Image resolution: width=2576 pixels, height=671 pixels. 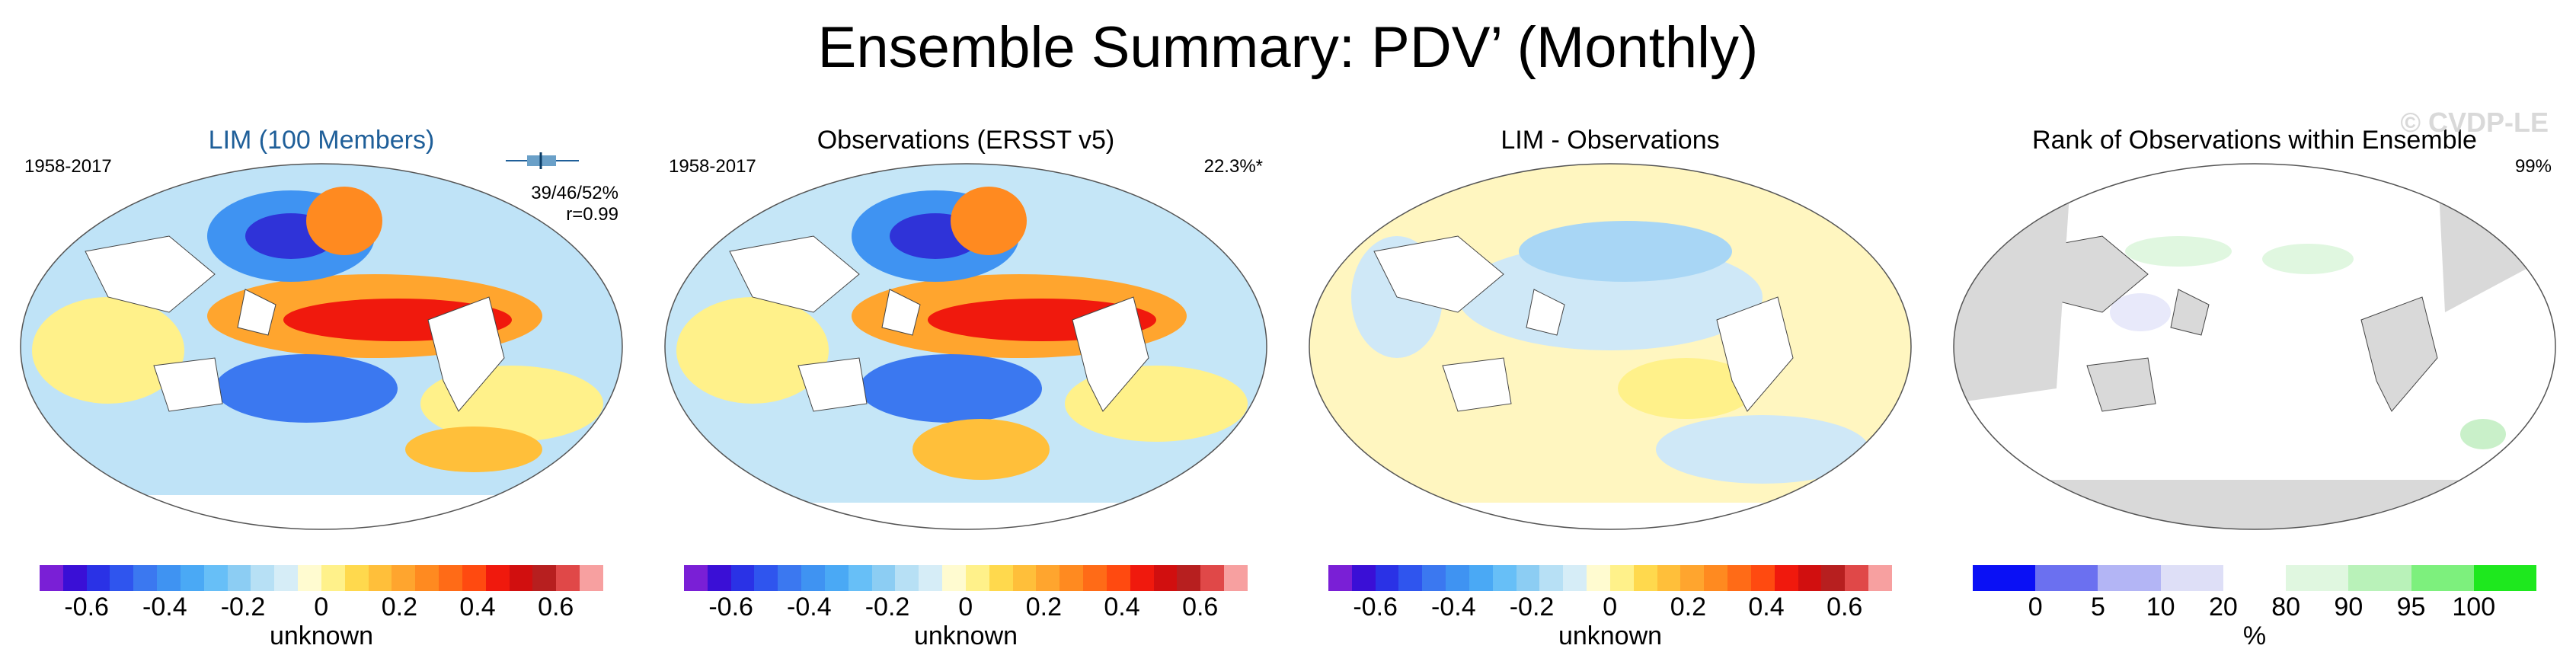 What do you see at coordinates (2474, 122) in the screenshot?
I see `watermark: © CVDP-LE` at bounding box center [2474, 122].